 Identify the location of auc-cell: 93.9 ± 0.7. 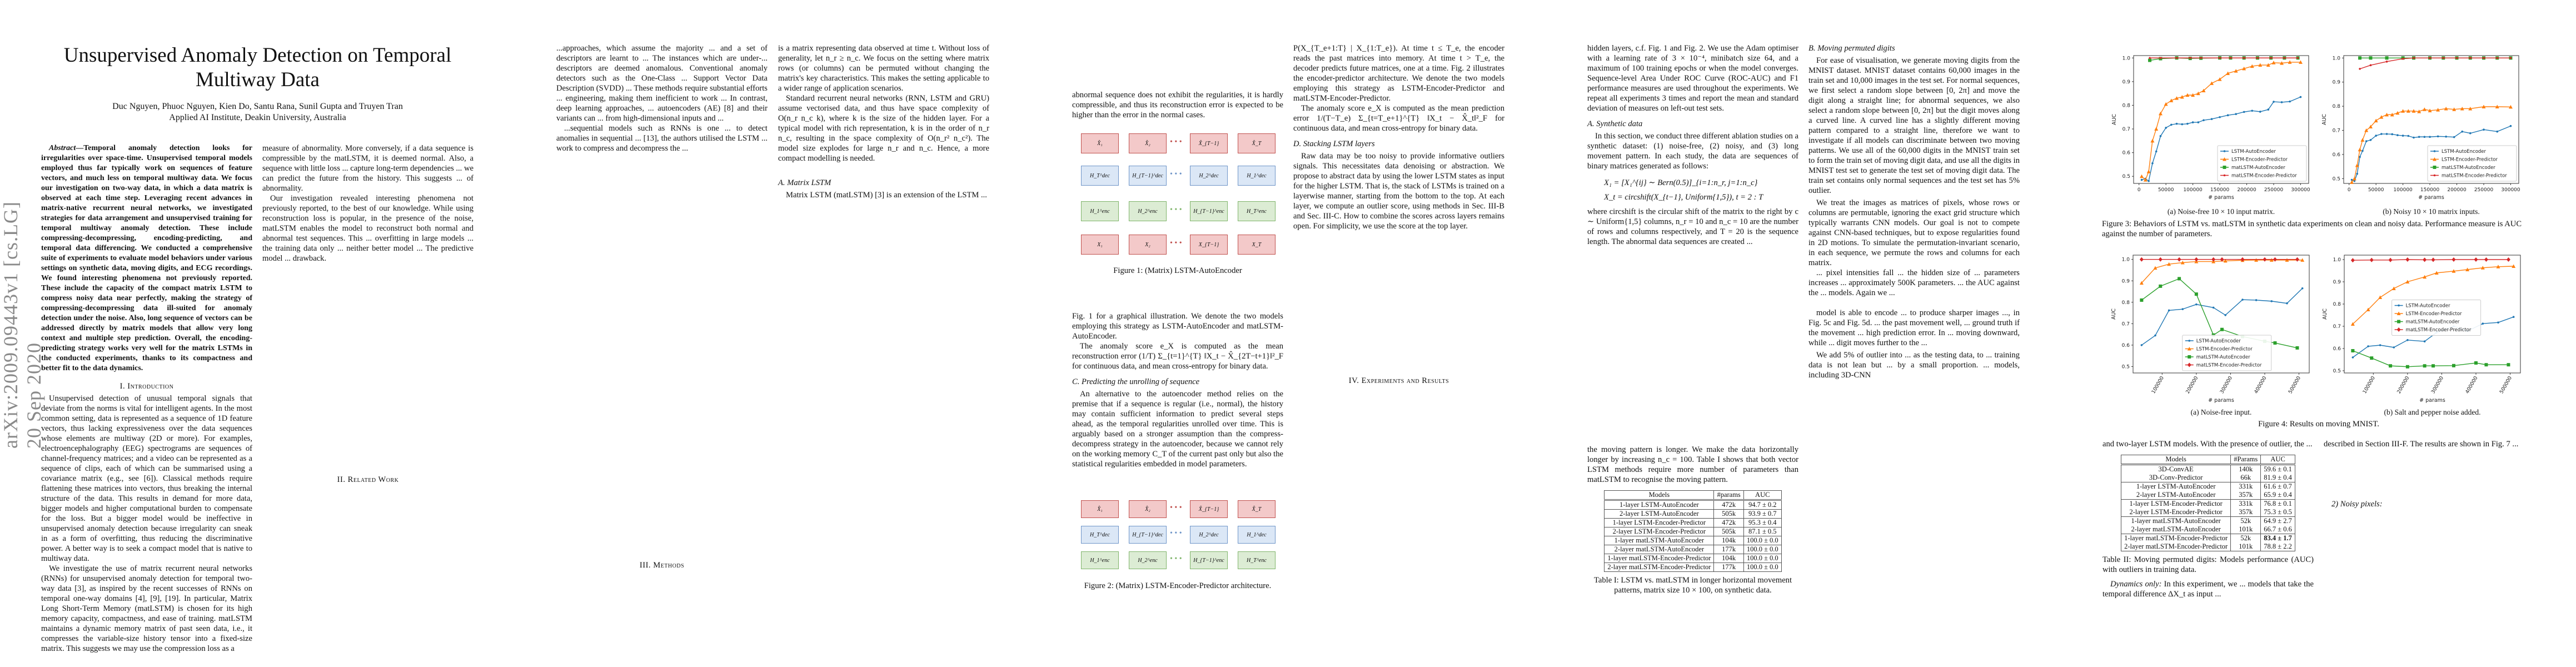
(1762, 514).